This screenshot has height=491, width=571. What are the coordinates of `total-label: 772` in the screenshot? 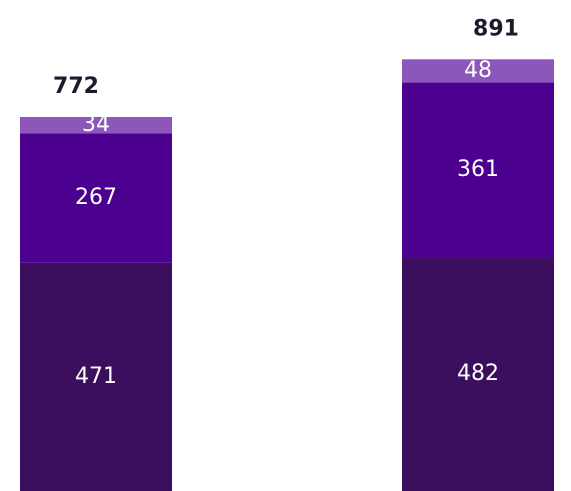 It's located at (76, 86).